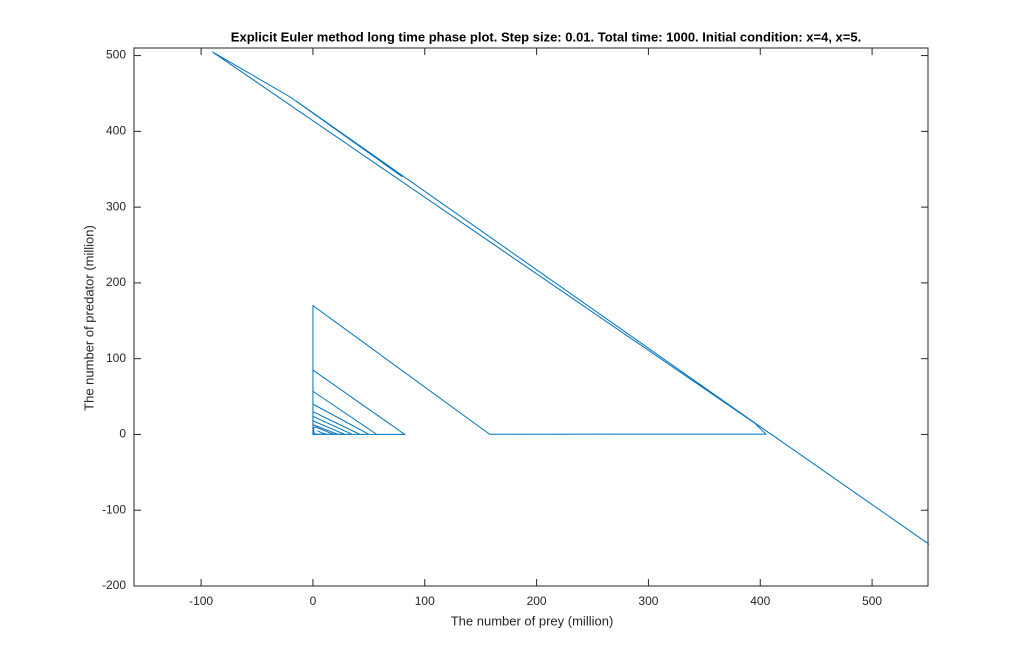 The image size is (1027, 661). I want to click on y-axis-label: The number of predator (million), so click(88, 318).